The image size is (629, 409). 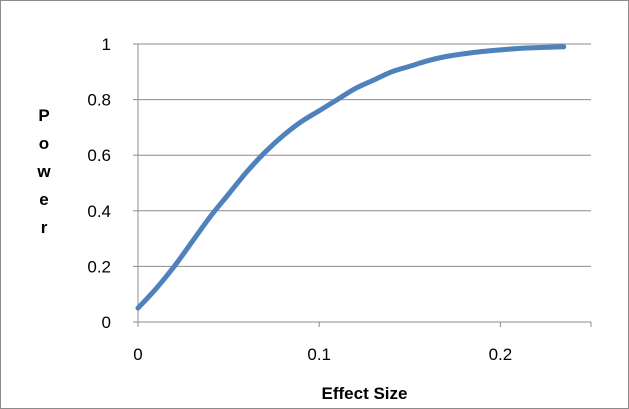 I want to click on y-tick-label: 0.8, so click(x=99, y=100).